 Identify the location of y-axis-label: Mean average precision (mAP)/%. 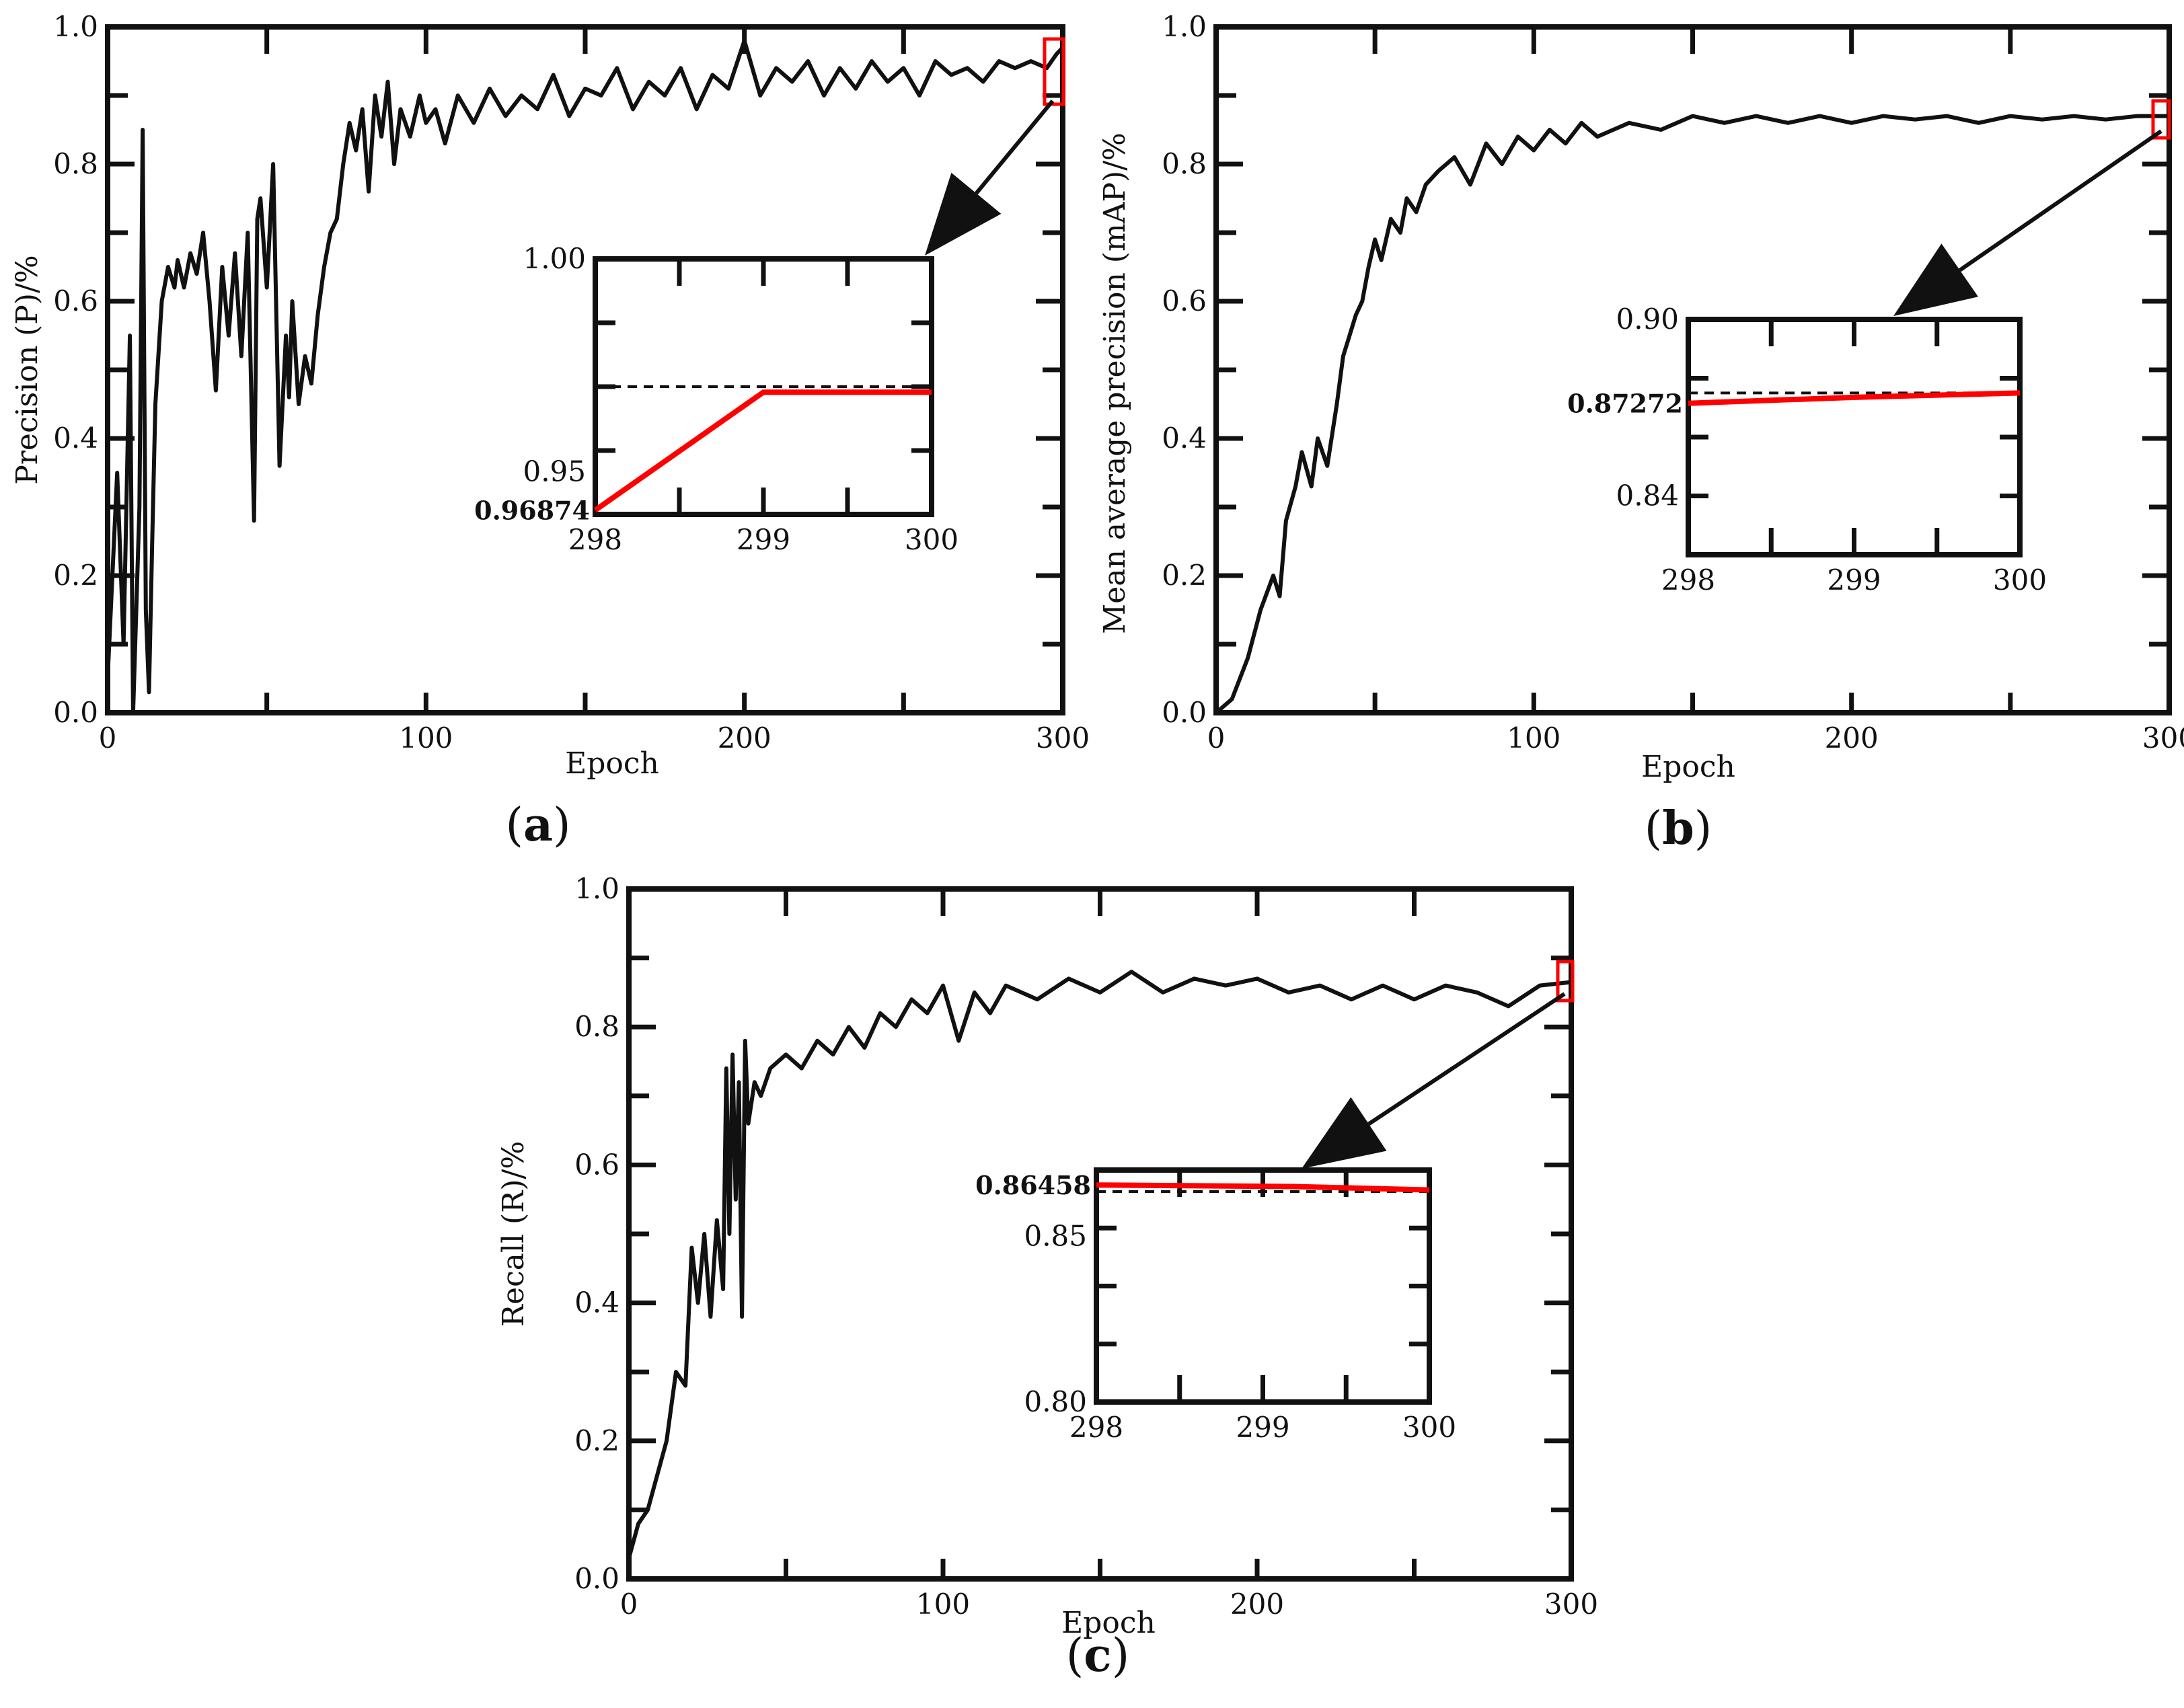
(1115, 383).